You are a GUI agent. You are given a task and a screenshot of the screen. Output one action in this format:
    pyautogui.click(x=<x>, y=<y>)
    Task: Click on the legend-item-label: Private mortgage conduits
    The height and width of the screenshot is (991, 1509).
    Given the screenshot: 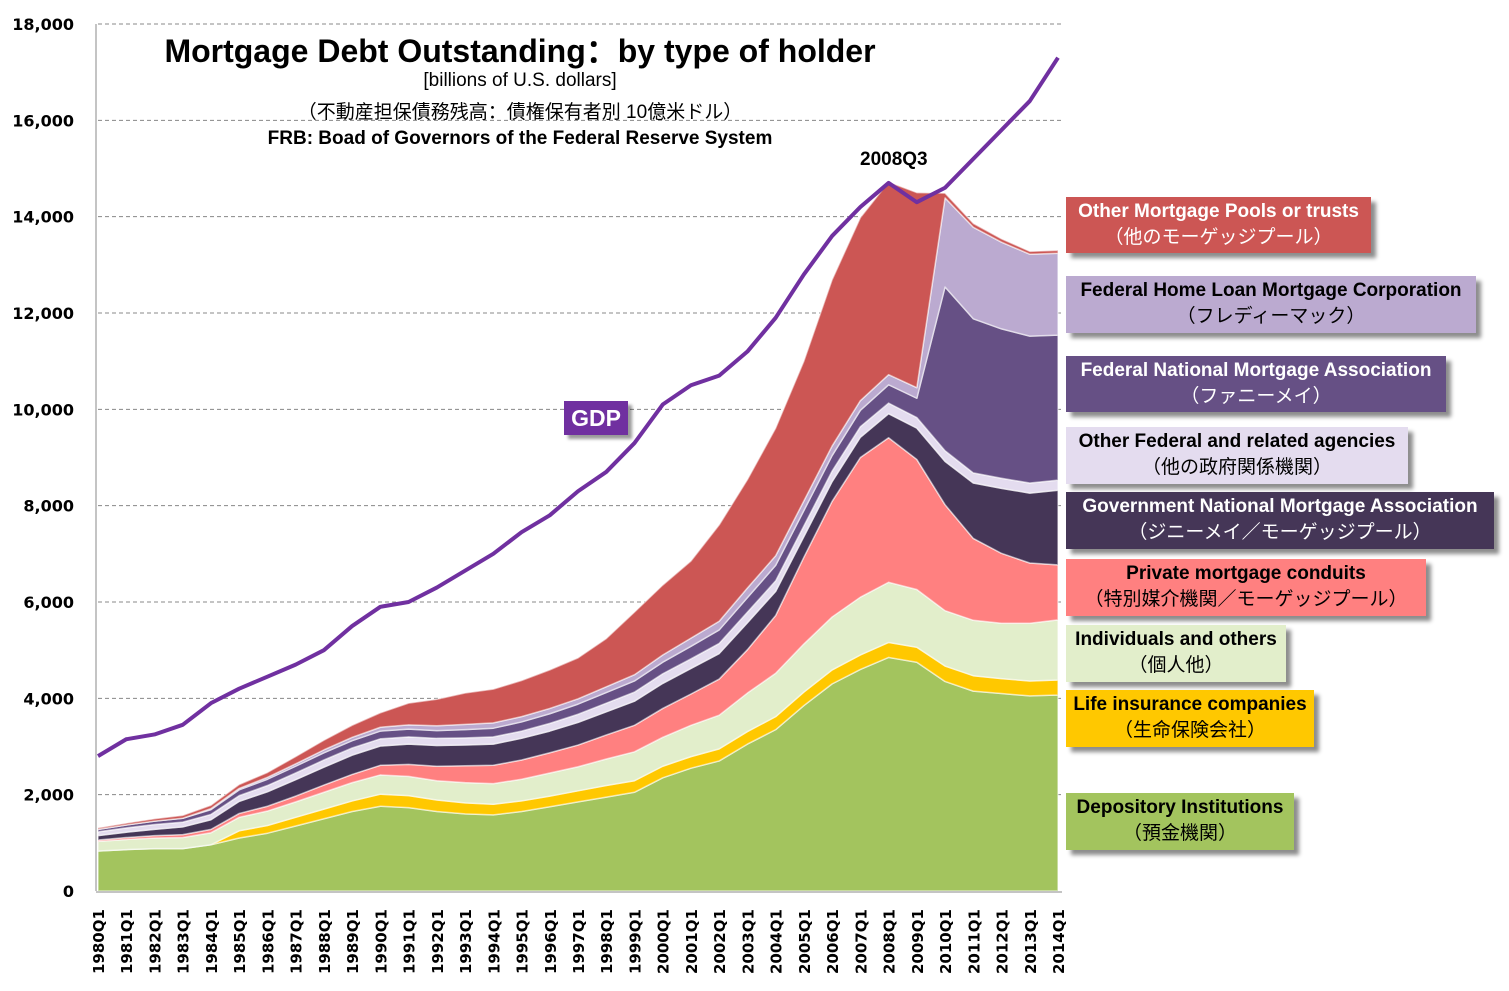 What is the action you would take?
    pyautogui.click(x=1246, y=573)
    